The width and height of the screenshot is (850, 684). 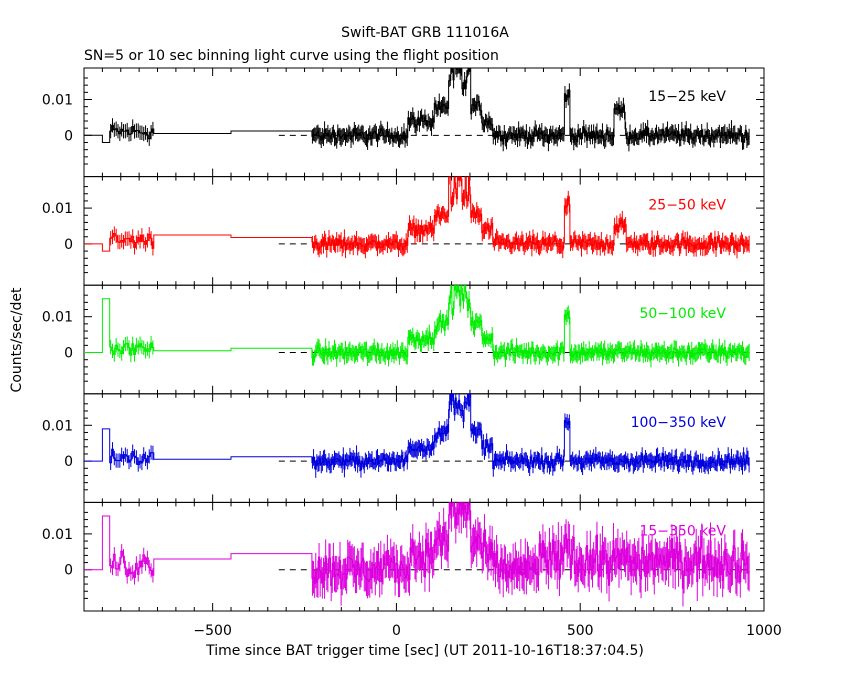 What do you see at coordinates (682, 314) in the screenshot?
I see `panel-energy-label: 50−100 keV` at bounding box center [682, 314].